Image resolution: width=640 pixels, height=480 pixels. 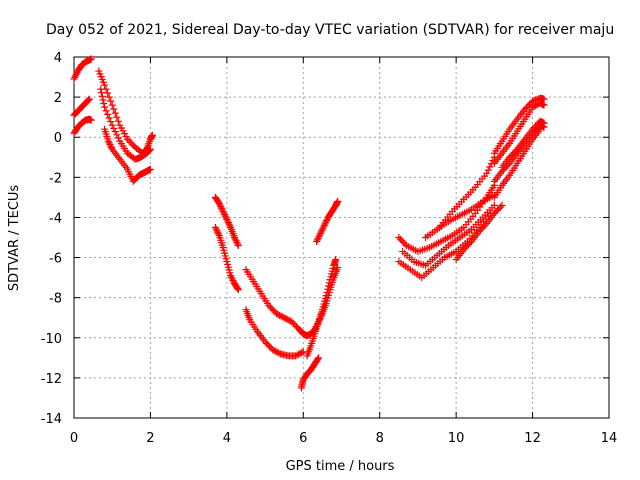 I want to click on y-tick-label: -4, so click(x=55, y=218).